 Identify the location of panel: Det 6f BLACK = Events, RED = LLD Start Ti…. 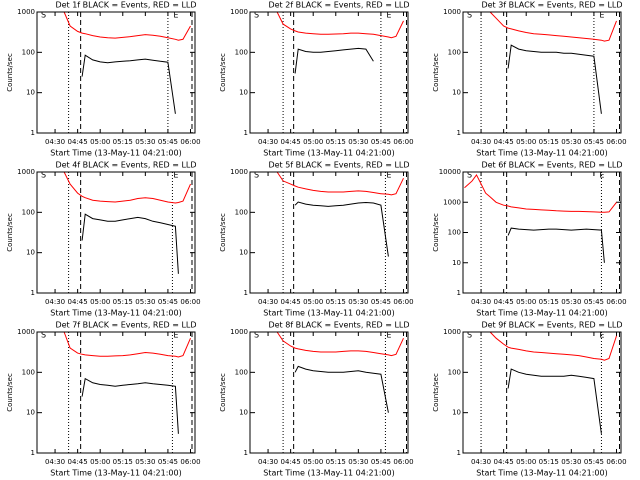
(529, 239).